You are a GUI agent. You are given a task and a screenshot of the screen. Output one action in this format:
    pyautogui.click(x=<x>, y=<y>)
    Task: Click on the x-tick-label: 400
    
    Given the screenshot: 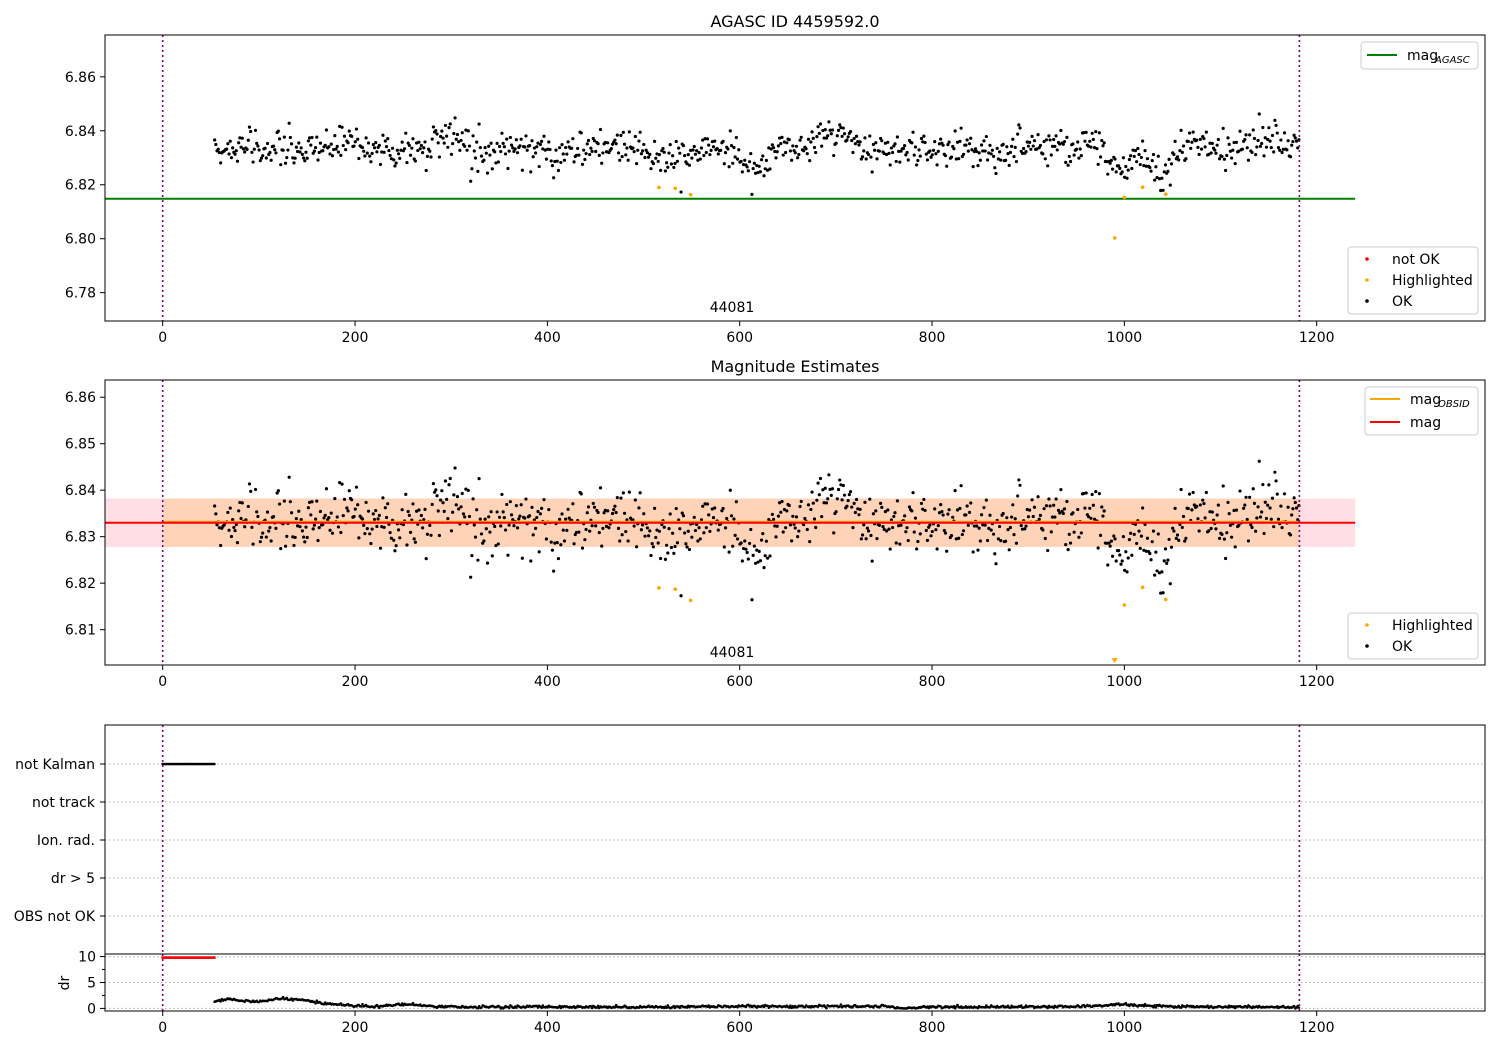 What is the action you would take?
    pyautogui.click(x=547, y=338)
    